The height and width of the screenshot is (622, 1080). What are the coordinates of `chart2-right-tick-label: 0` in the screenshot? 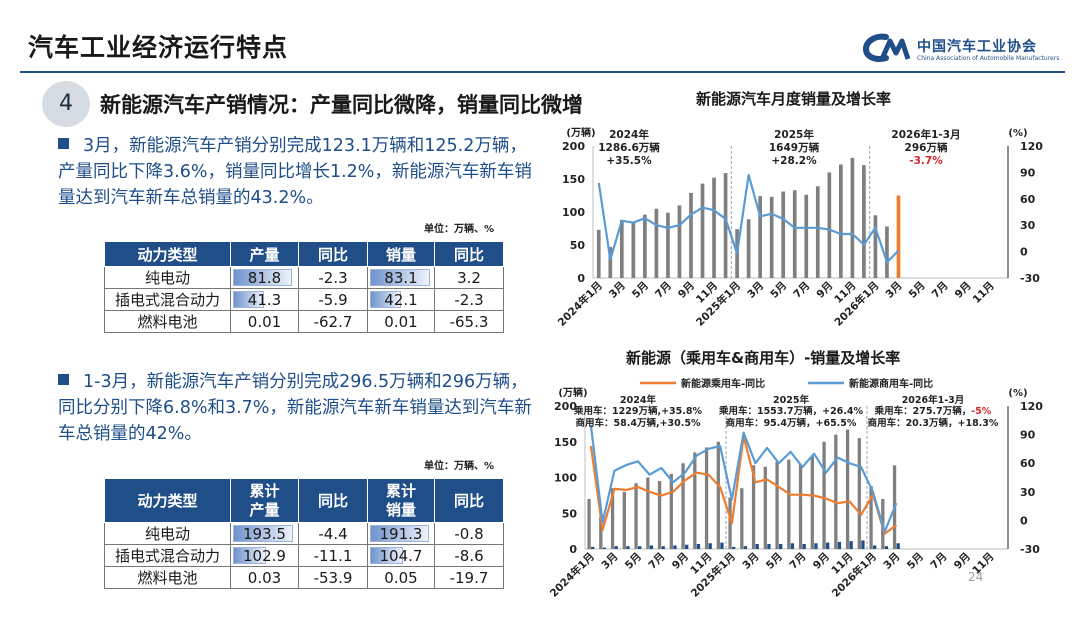 It's located at (1024, 520).